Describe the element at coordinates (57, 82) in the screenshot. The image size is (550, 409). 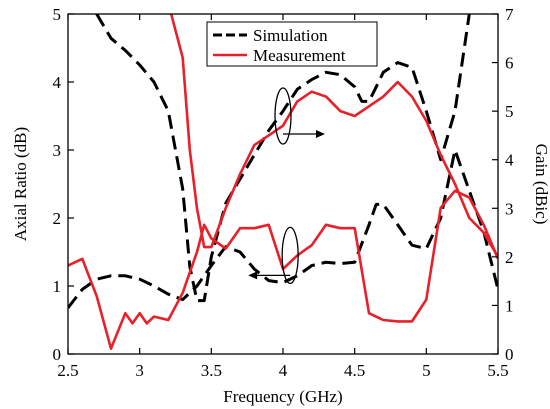
I see `y-left-tick-label: 4` at that location.